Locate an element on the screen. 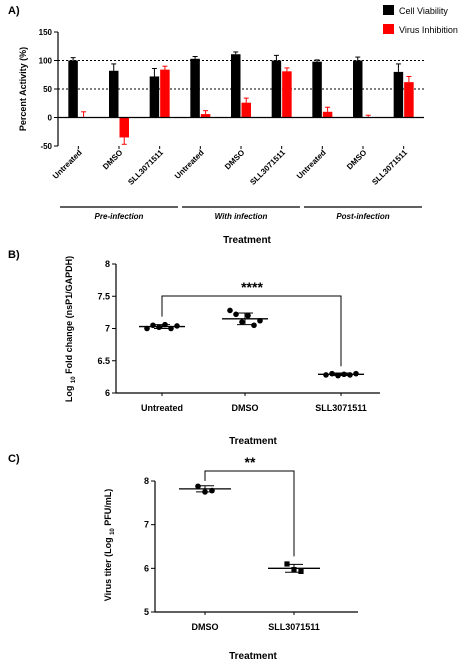 The height and width of the screenshot is (665, 474). panel-c-y-axis-label: Virus titer (Log 10 PFU/mL) is located at coordinates (109, 545).